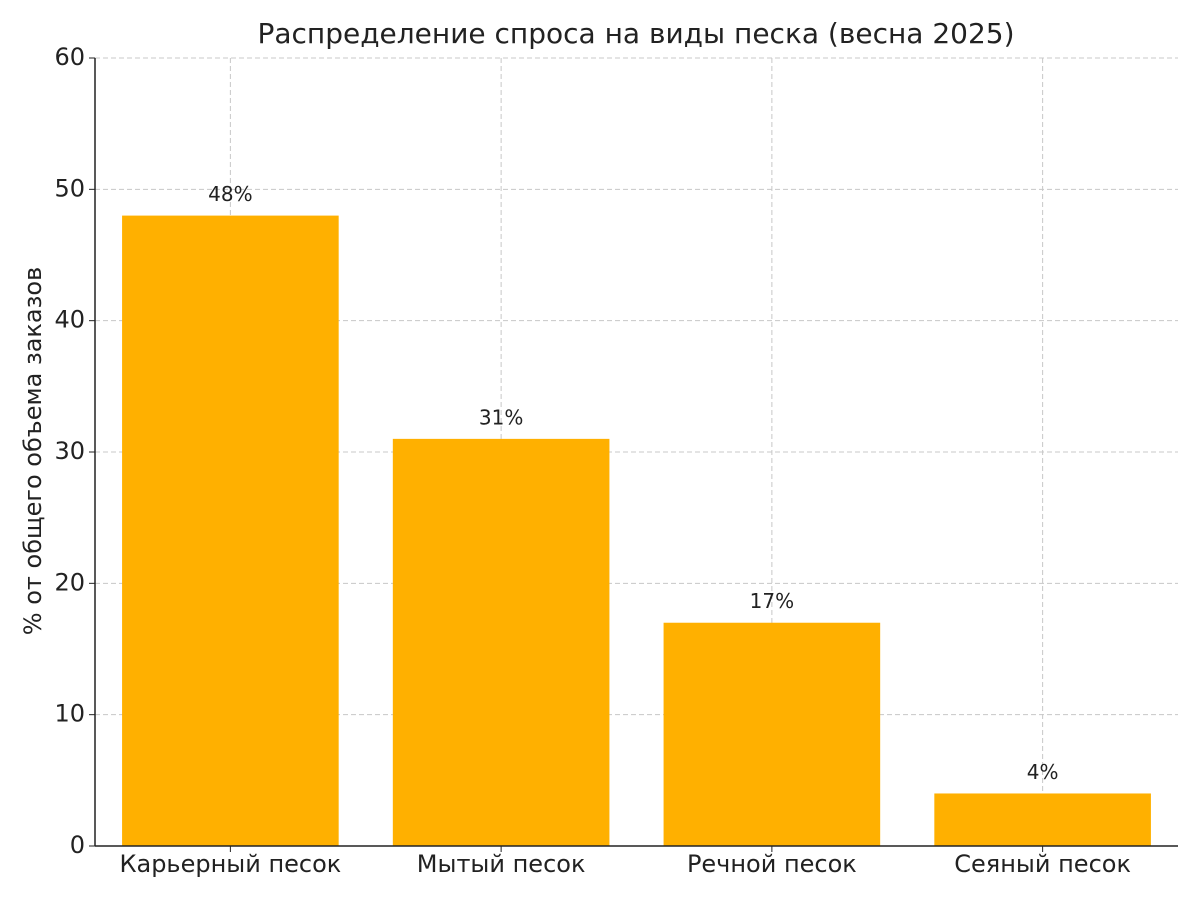 The image size is (1200, 900). I want to click on y-tick-label: 0, so click(77, 845).